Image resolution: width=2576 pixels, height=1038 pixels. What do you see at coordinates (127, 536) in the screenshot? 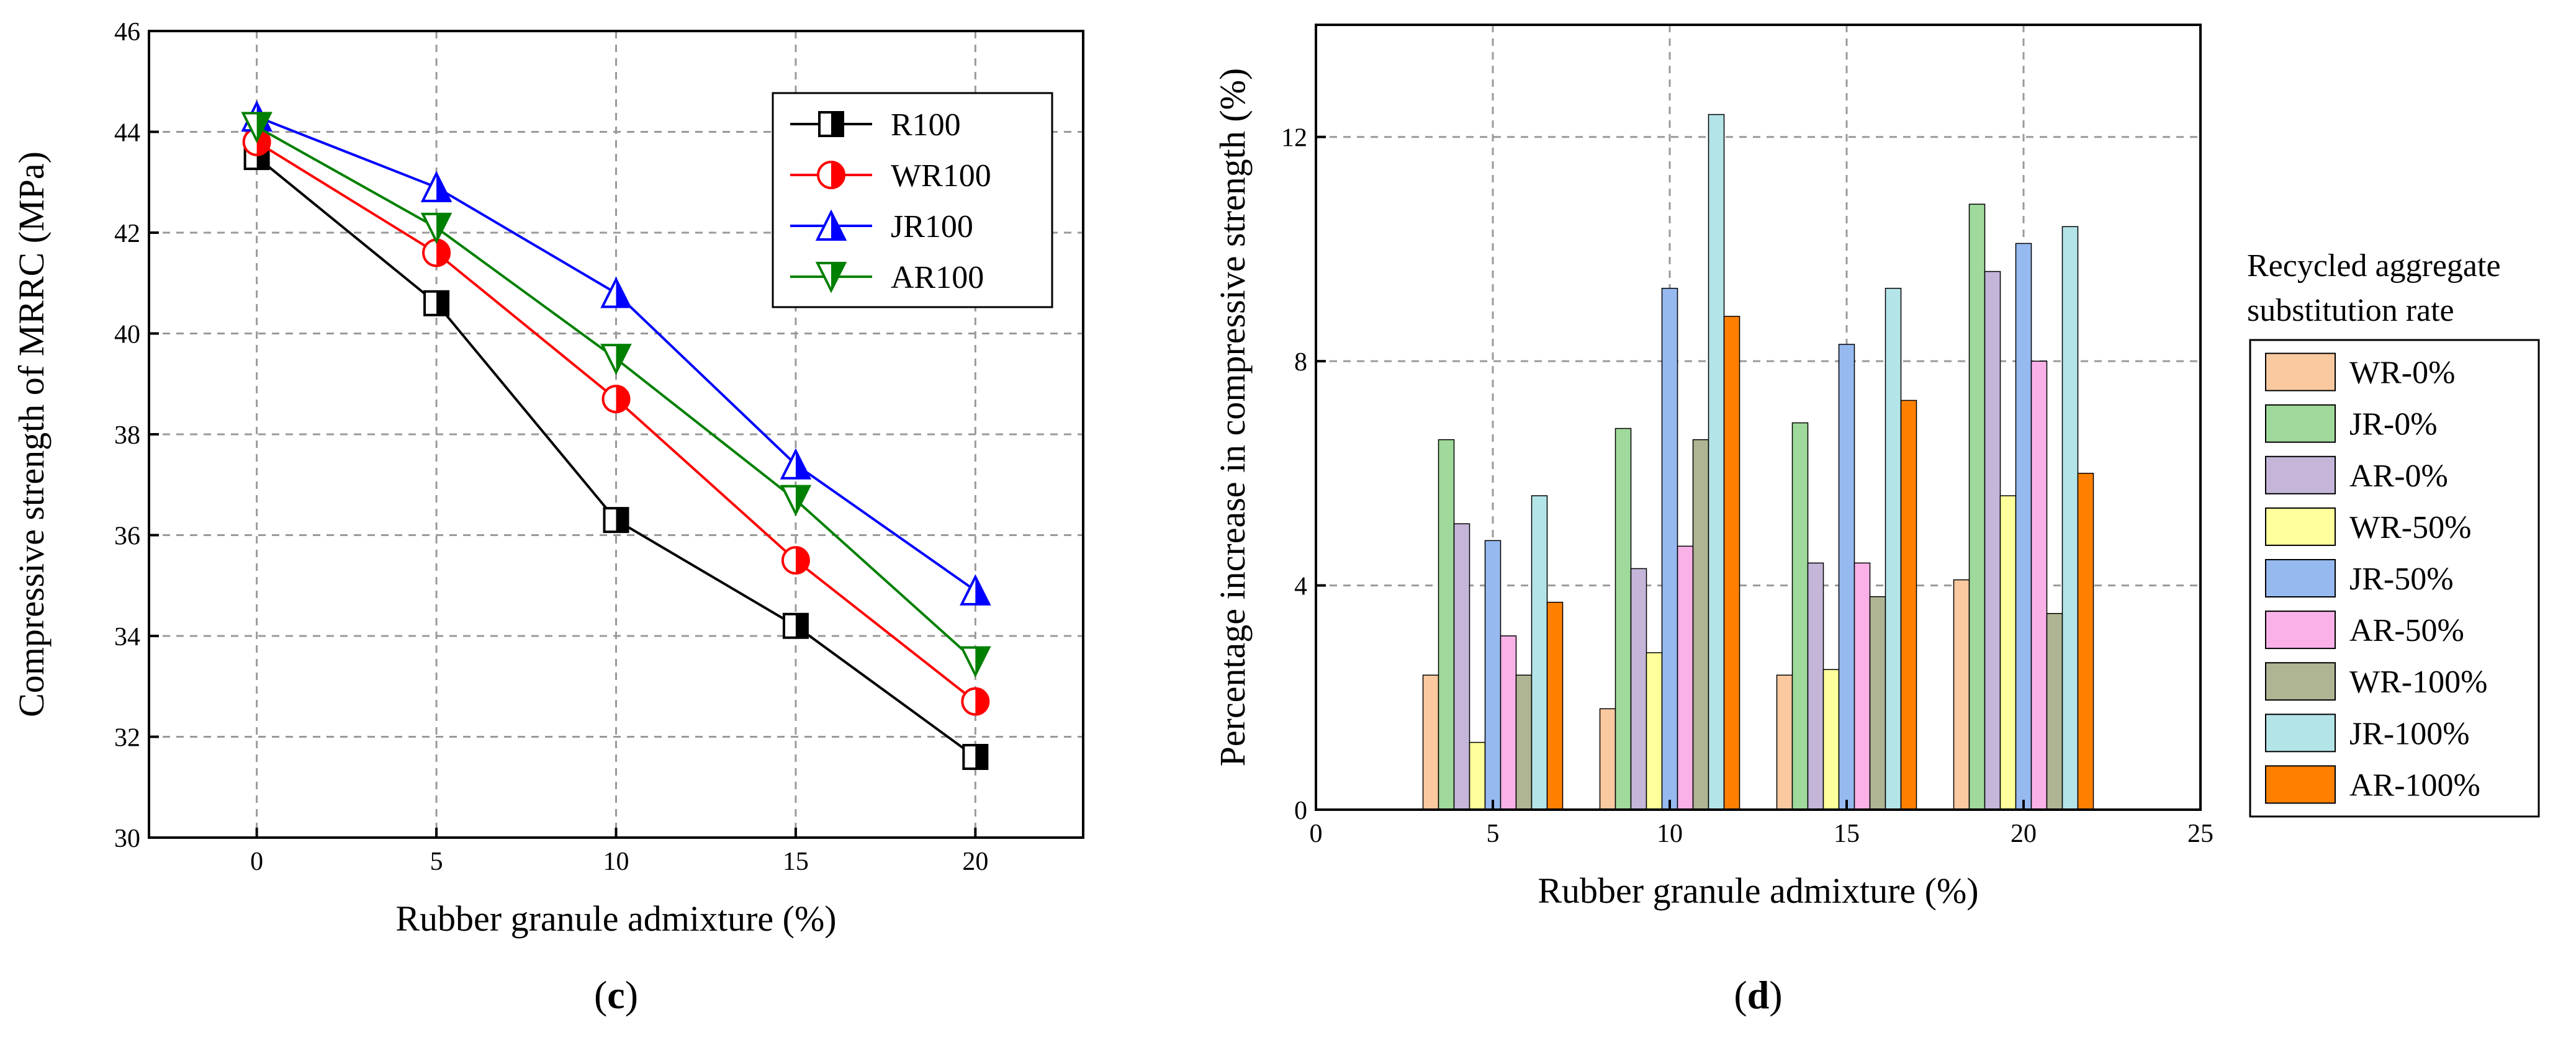
I see `y-tick-label: 36` at bounding box center [127, 536].